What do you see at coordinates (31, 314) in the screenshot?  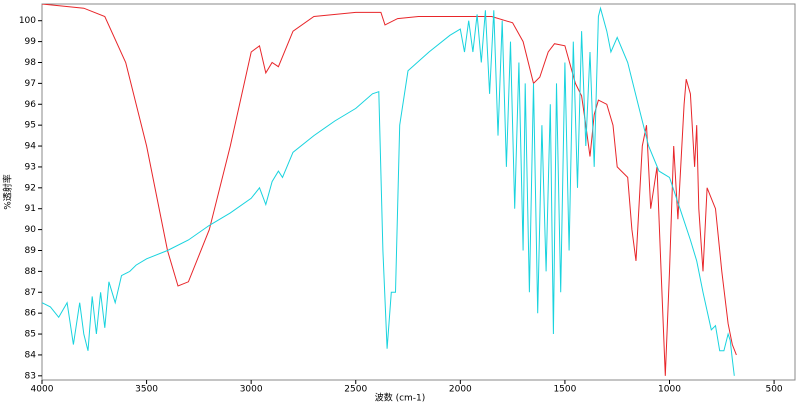 I see `y-tick-label: 86` at bounding box center [31, 314].